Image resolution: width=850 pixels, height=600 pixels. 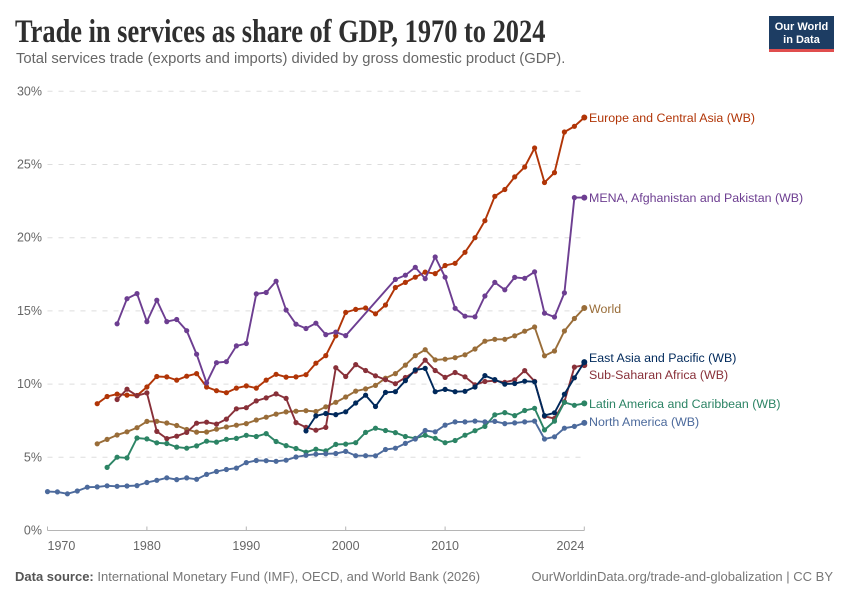 I want to click on svg-text: East Asia and Pacific (WB), so click(x=662, y=358).